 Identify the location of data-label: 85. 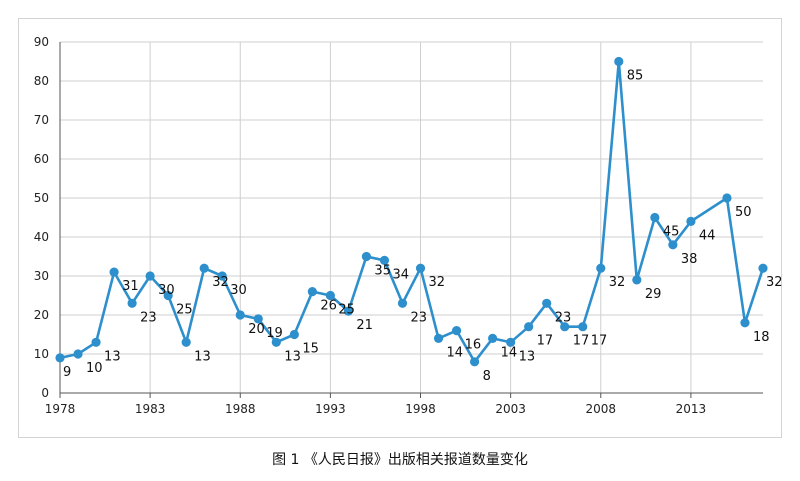
(635, 76).